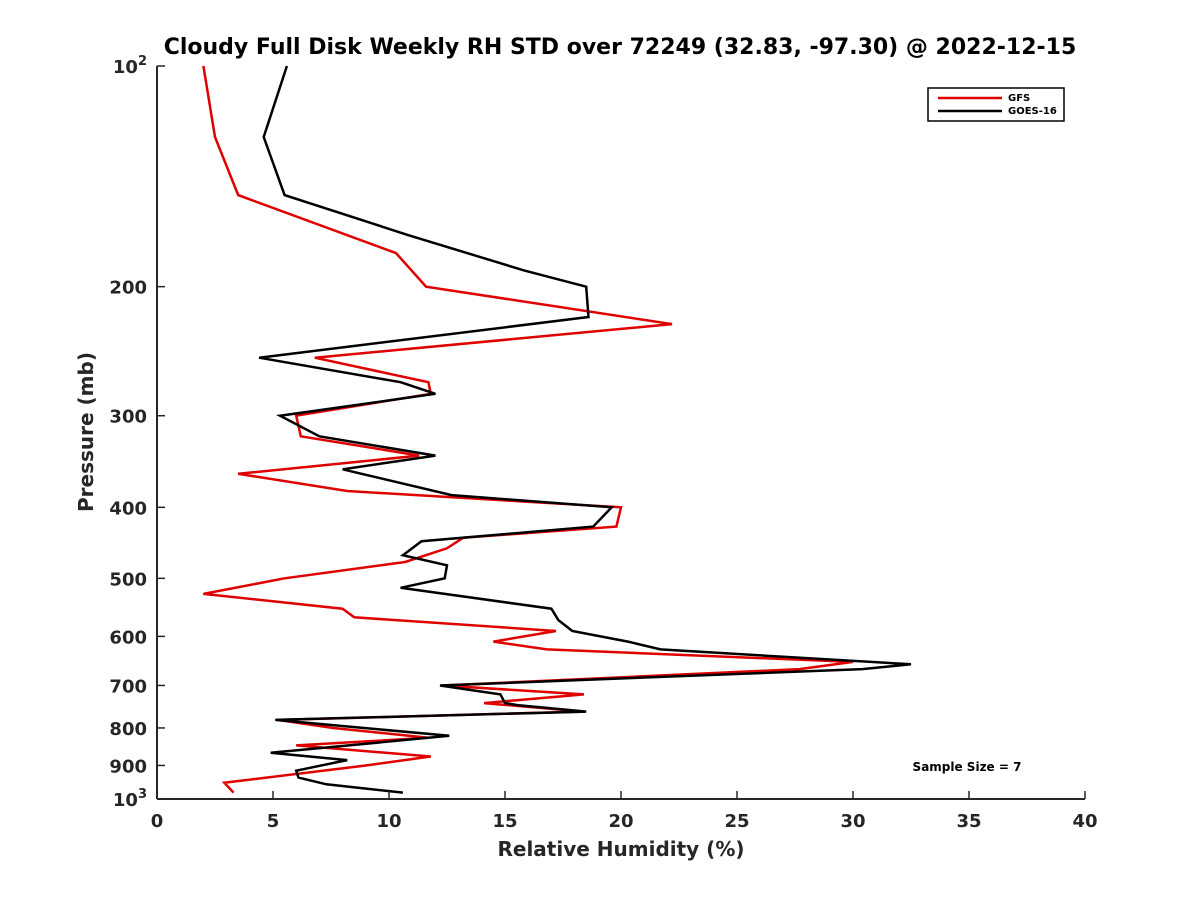 This screenshot has width=1200, height=900. I want to click on y-tick-label: 500, so click(128, 579).